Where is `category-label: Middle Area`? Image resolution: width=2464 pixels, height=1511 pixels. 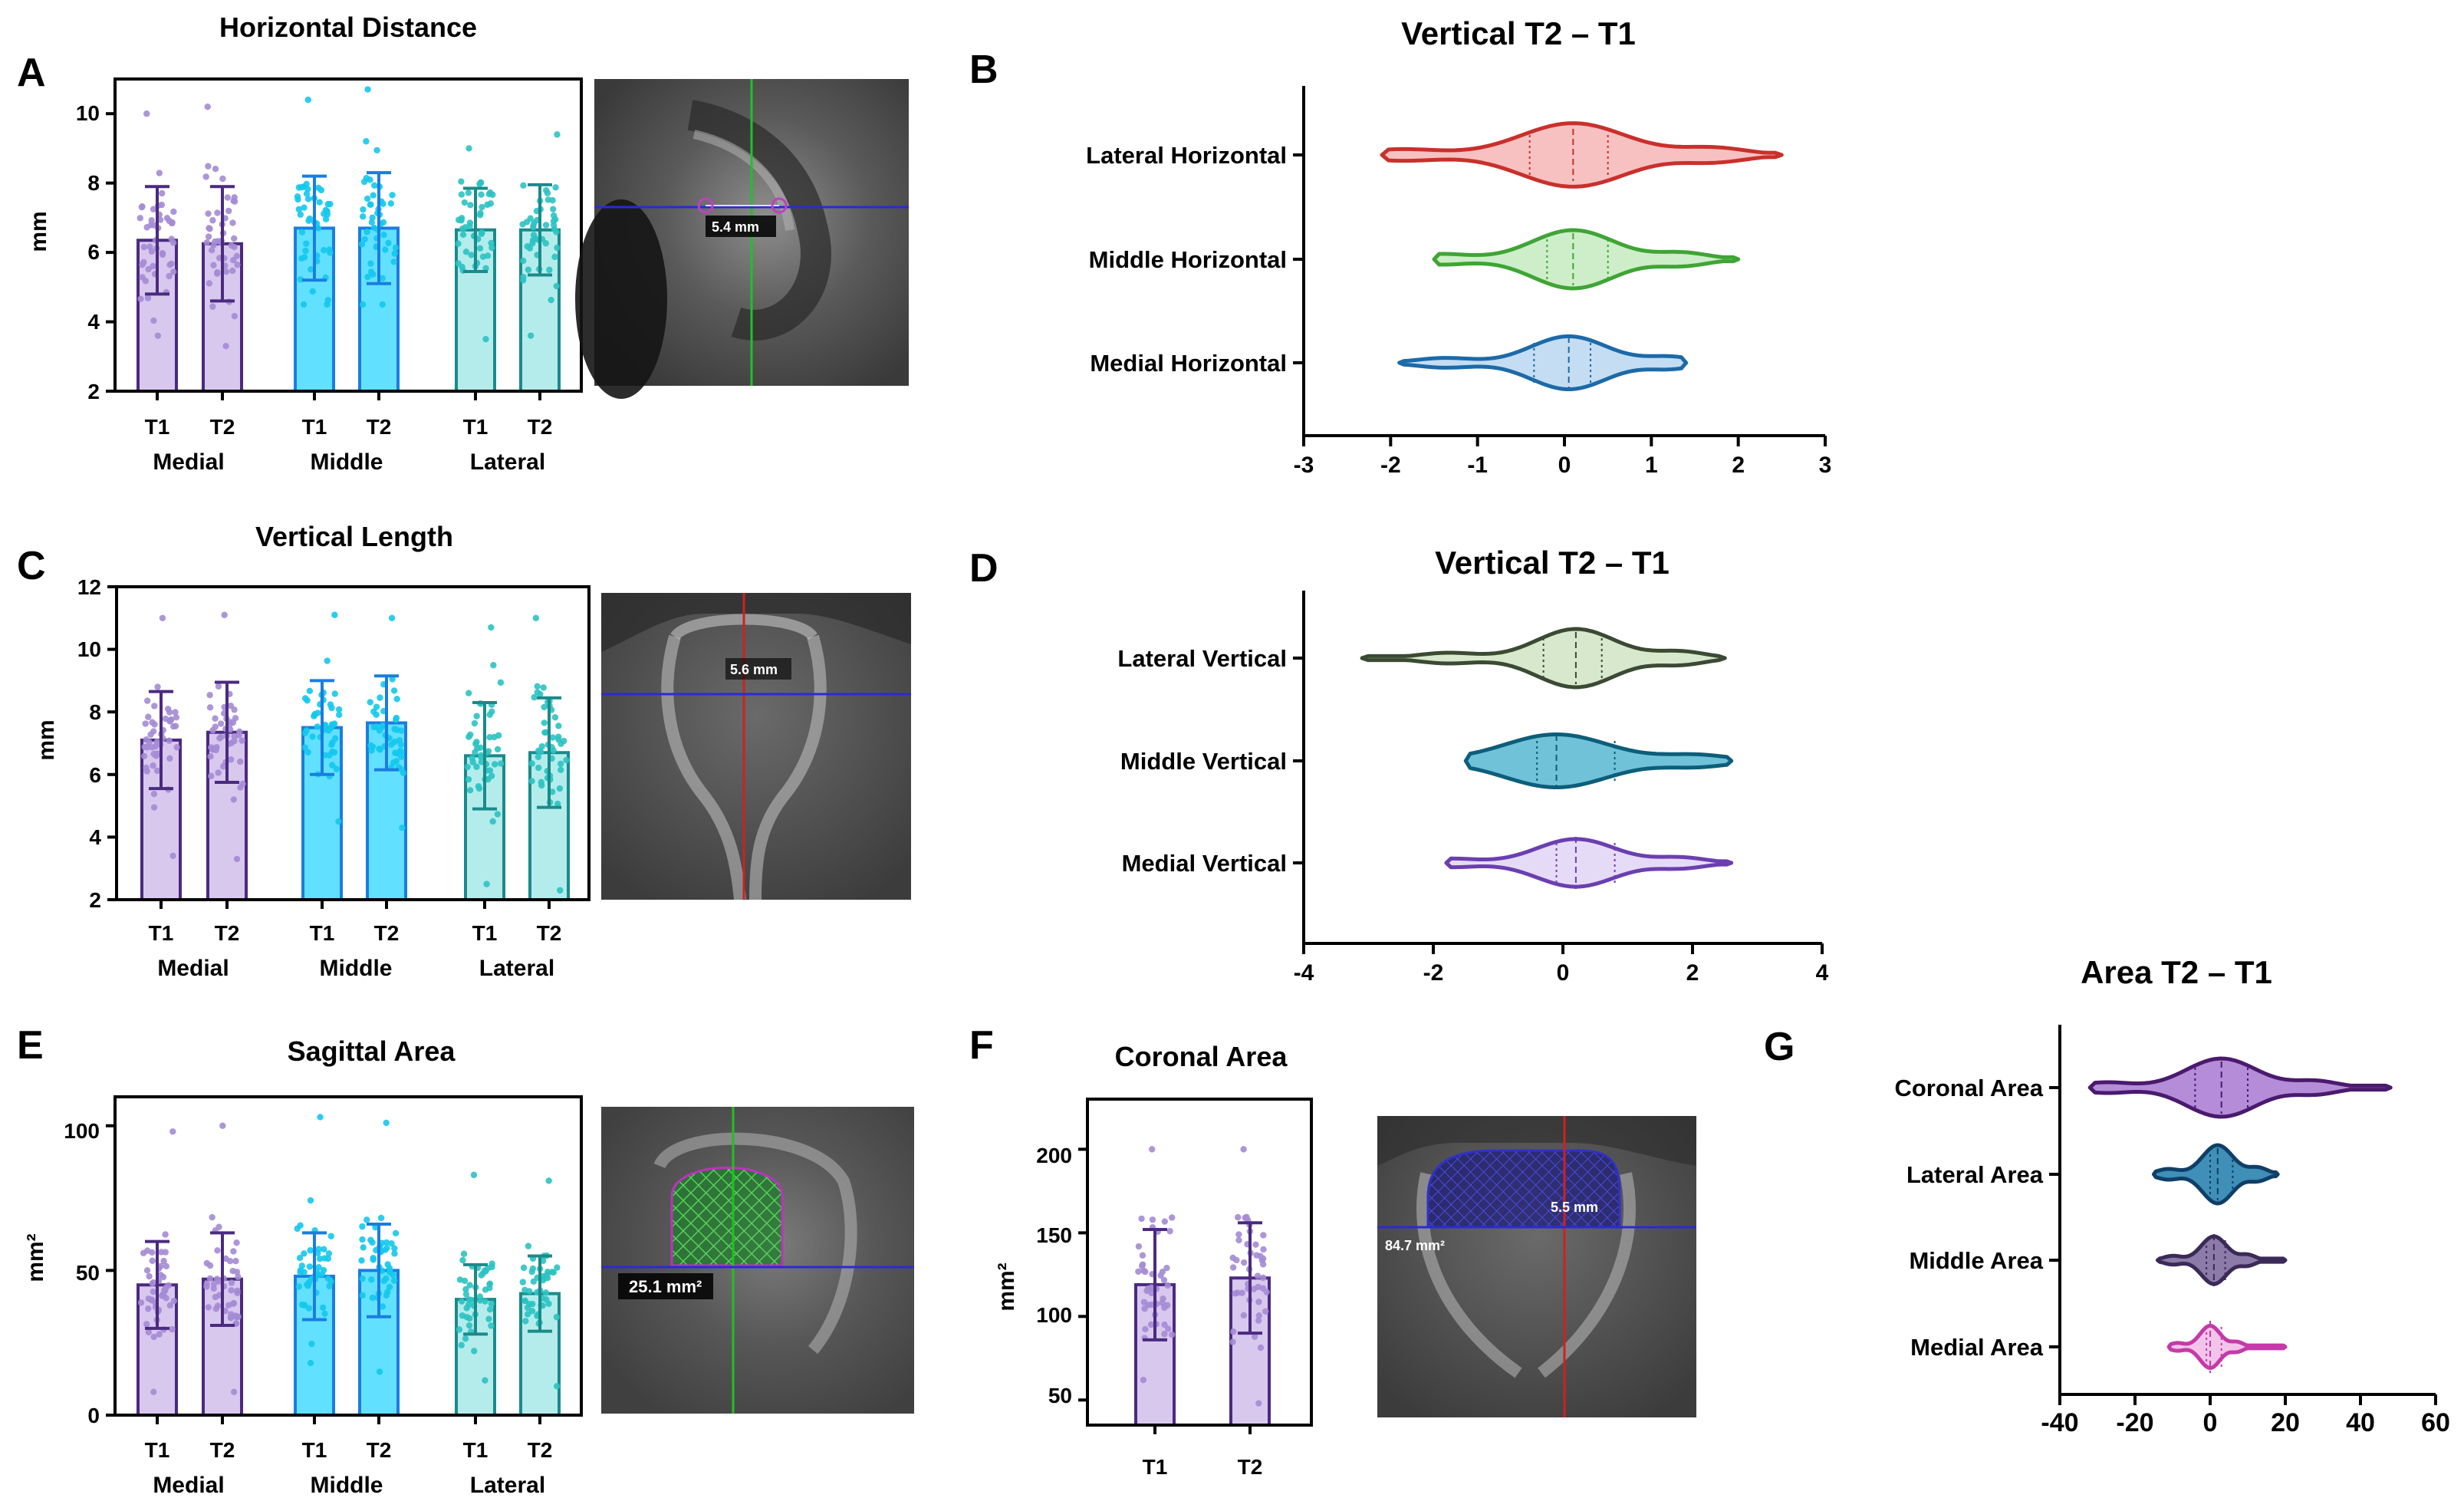
category-label: Middle Area is located at coordinates (1976, 1260).